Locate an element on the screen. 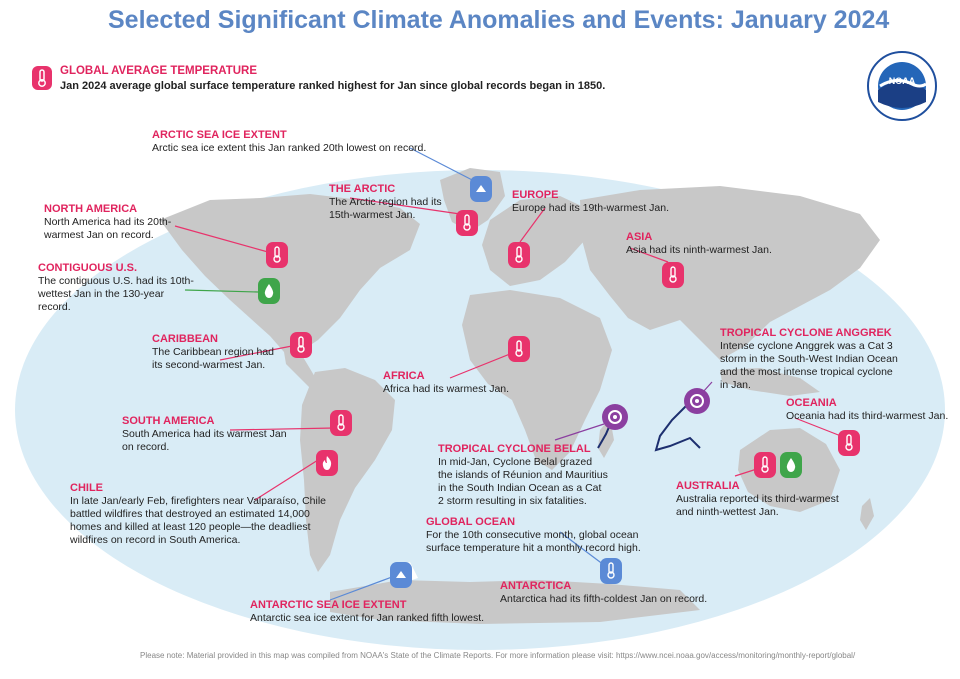 Image resolution: width=960 pixels, height=679 pixels. new-zealand is located at coordinates (867, 514).